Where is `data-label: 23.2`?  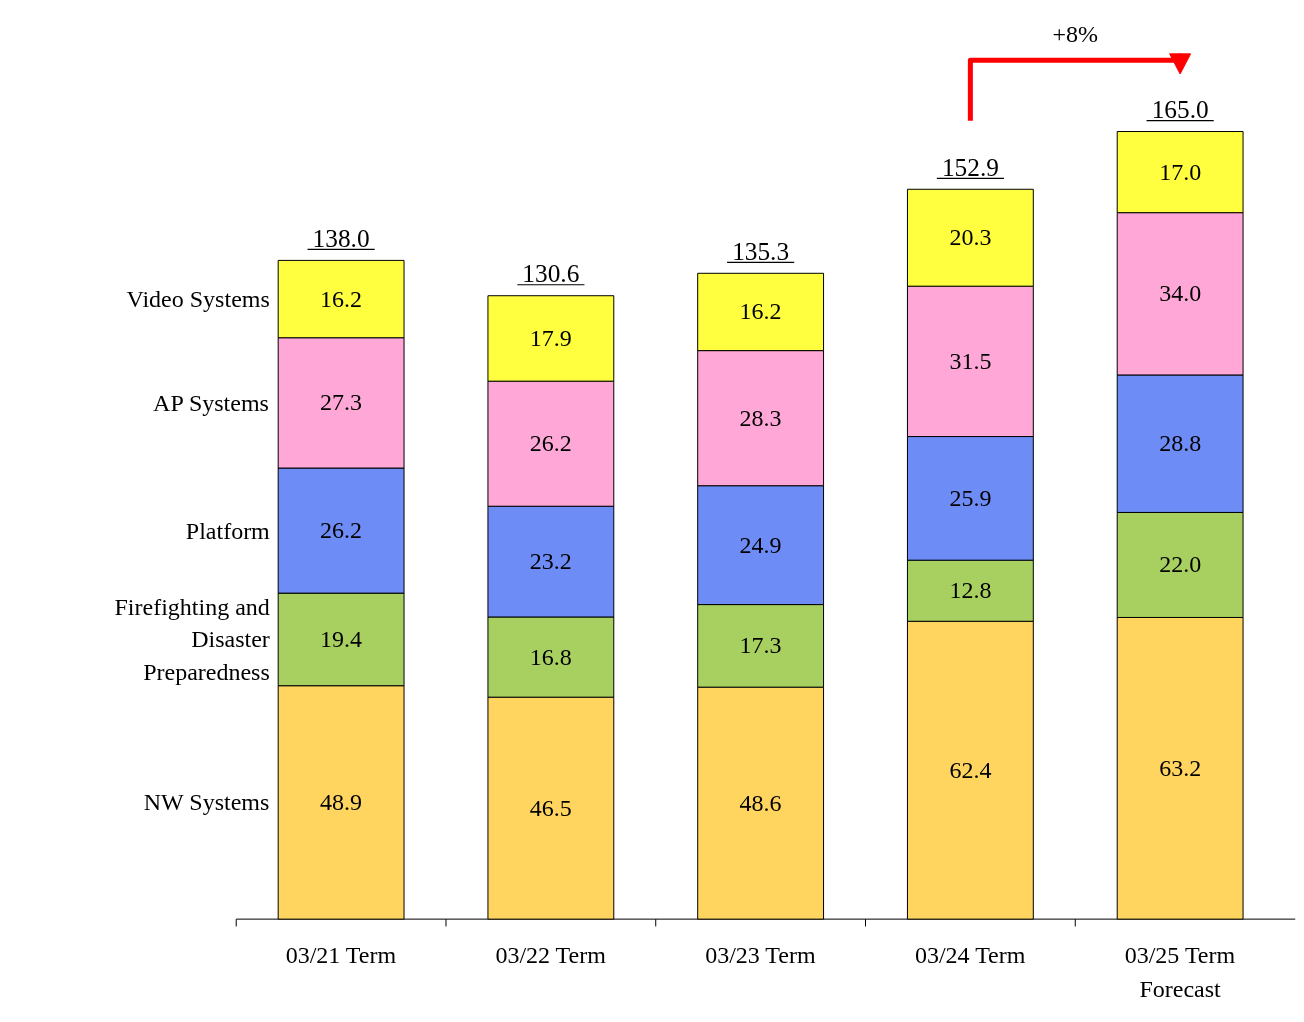 data-label: 23.2 is located at coordinates (550, 561).